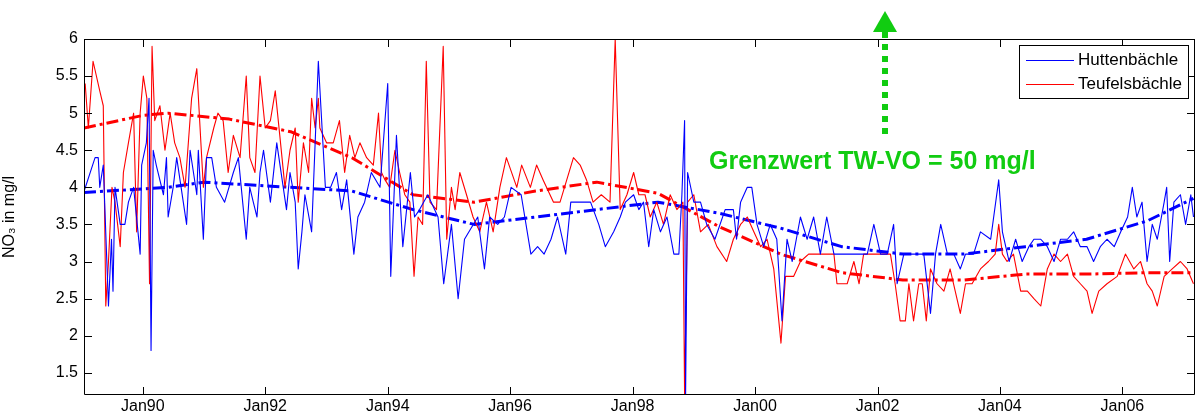 This screenshot has width=1196, height=419. I want to click on x-tick-label: Jan96, so click(510, 406).